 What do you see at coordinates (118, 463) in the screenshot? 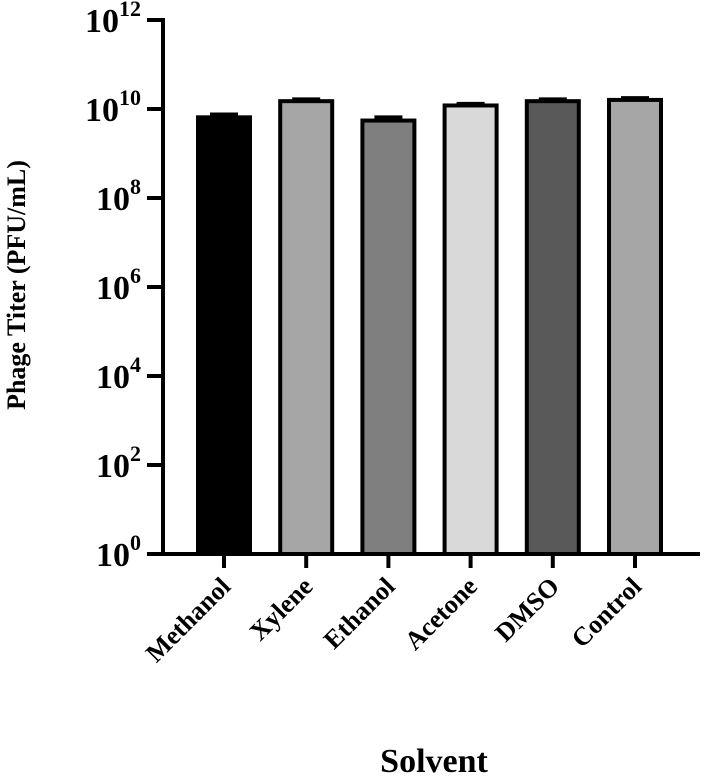
I see `y-tick-label: 10²` at bounding box center [118, 463].